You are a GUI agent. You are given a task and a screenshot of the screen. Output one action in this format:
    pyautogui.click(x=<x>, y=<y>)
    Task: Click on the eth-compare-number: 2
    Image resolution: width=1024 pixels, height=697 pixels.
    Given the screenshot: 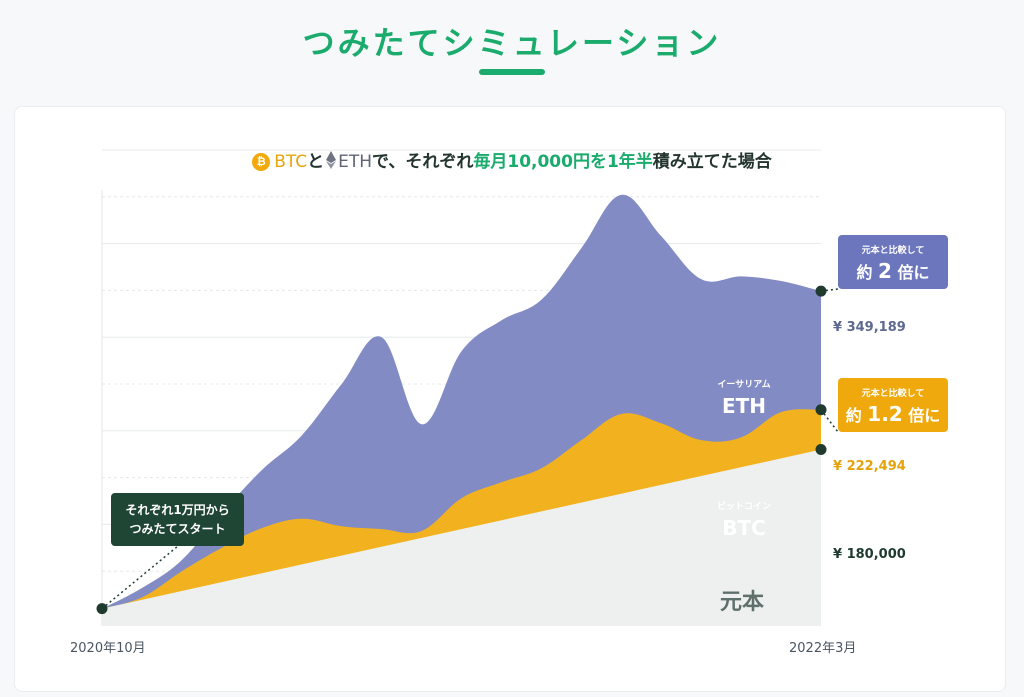 What is the action you would take?
    pyautogui.click(x=885, y=271)
    